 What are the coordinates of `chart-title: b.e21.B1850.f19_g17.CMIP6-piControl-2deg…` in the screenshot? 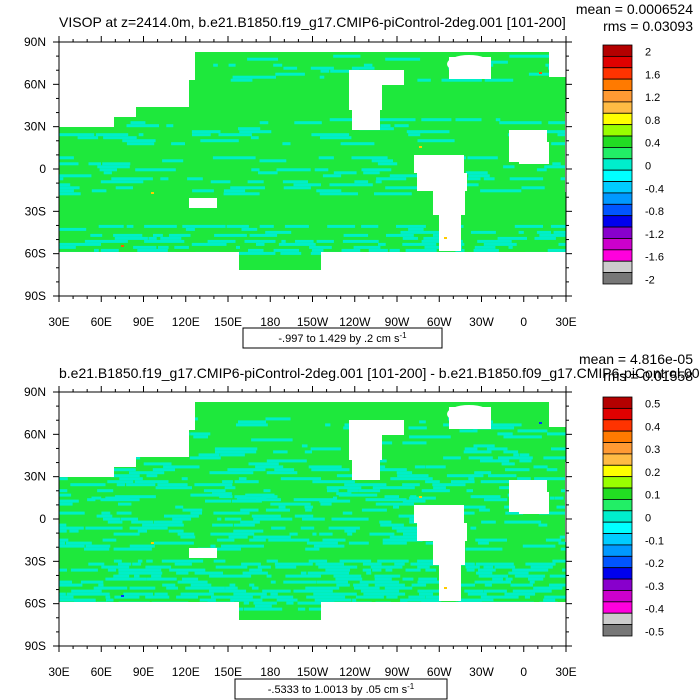 It's located at (379, 373).